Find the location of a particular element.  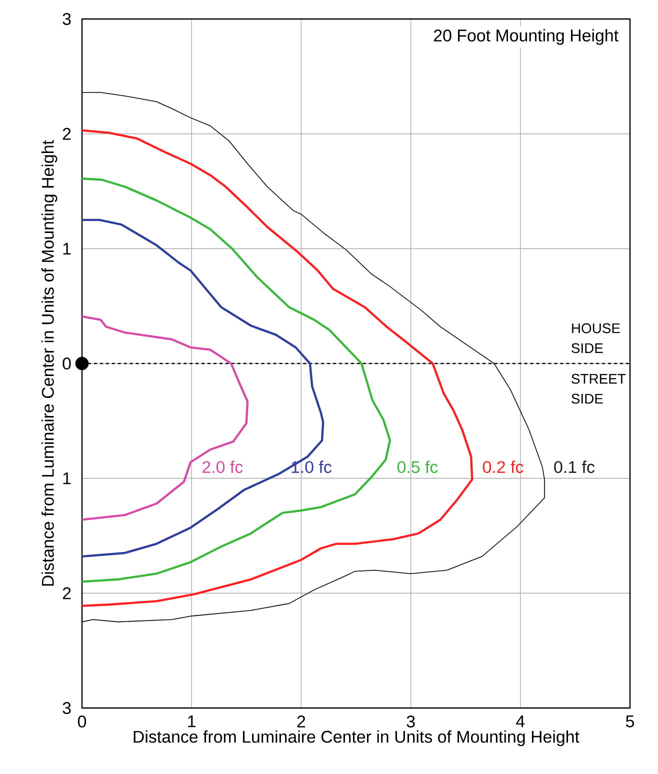

x-tick-label: 4 is located at coordinates (520, 722).